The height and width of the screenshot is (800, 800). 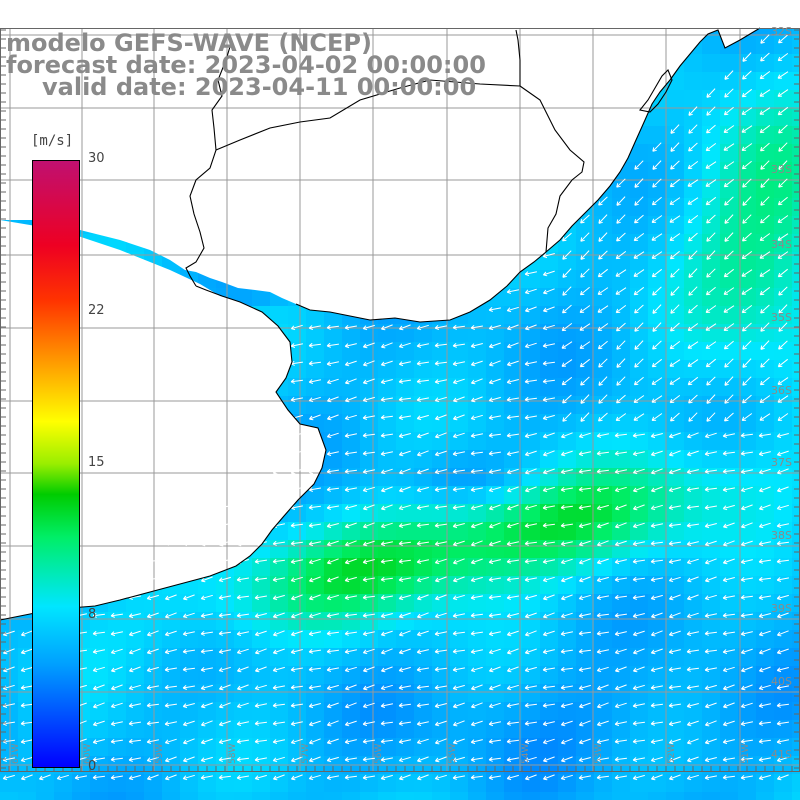 I want to click on latitude-label: 34S, so click(x=781, y=244).